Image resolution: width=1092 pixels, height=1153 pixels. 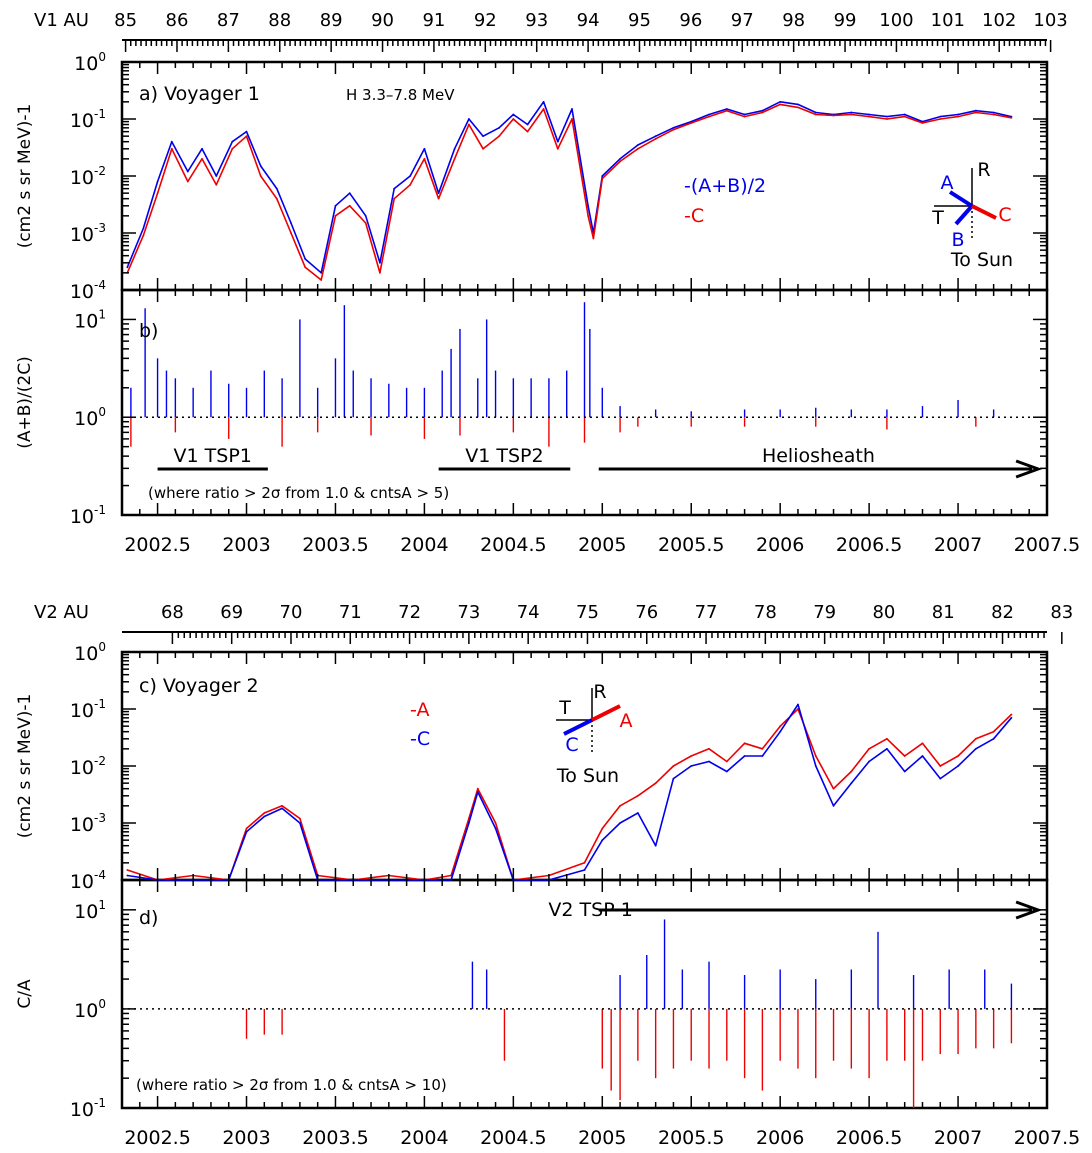 I want to click on au-tick-label: 103, so click(x=1050, y=20).